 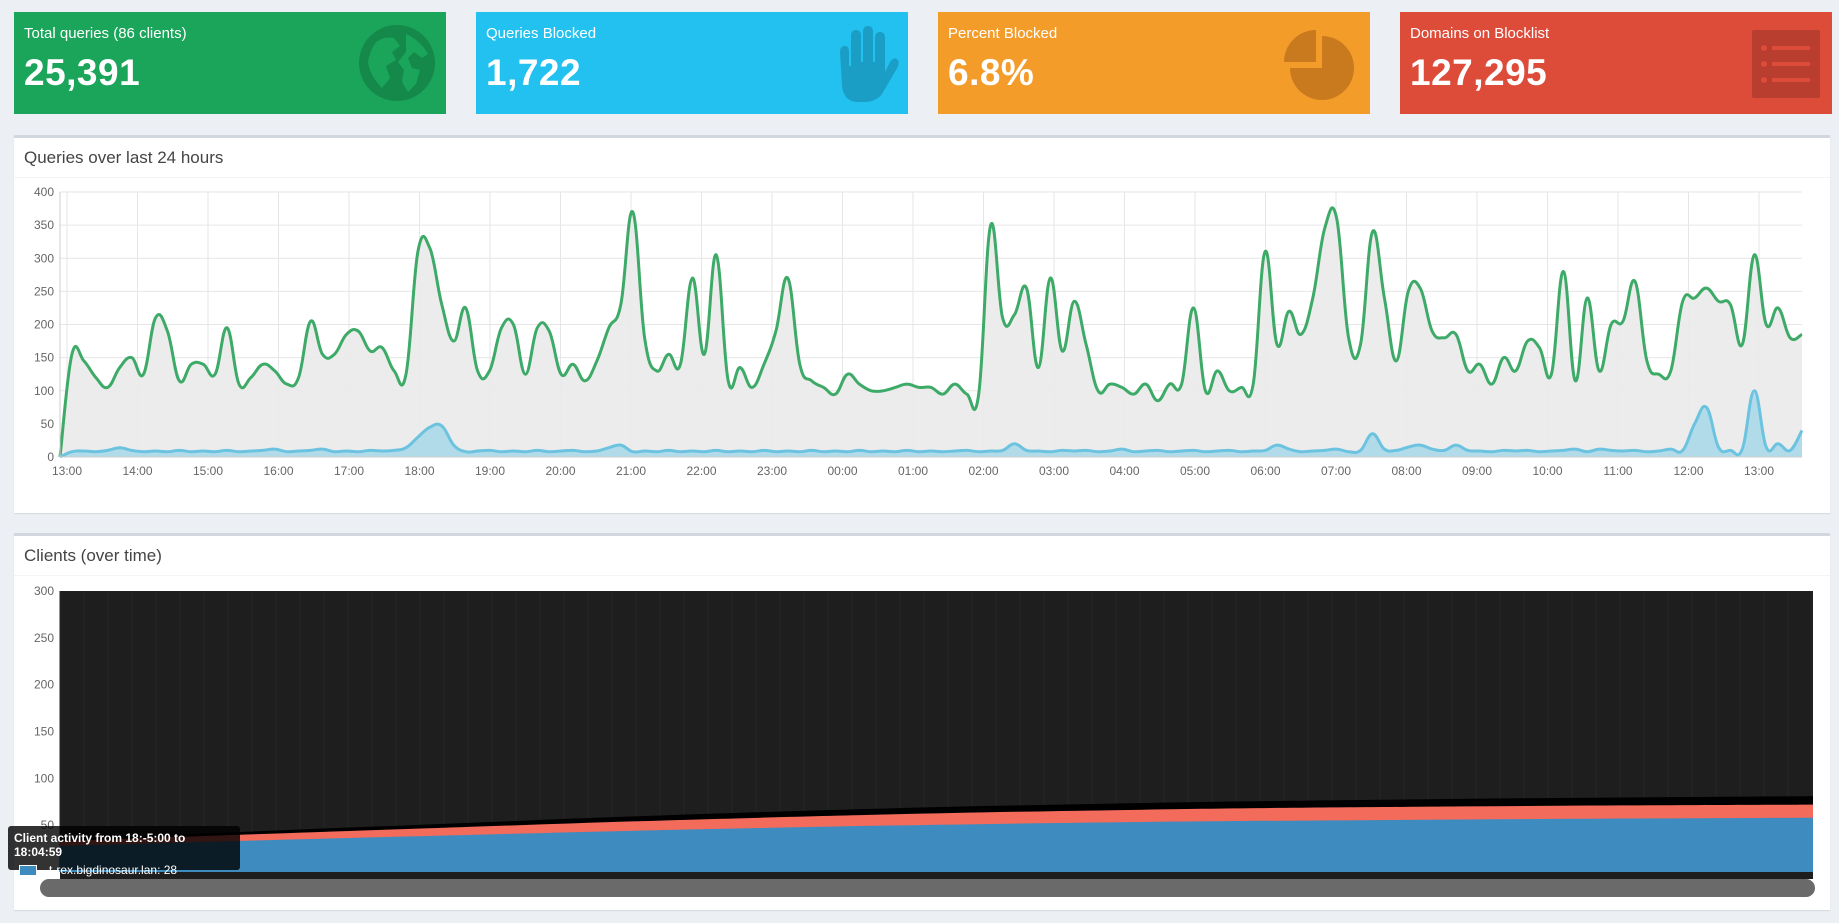 I want to click on clients-y-tick-label: 200, so click(x=44, y=685).